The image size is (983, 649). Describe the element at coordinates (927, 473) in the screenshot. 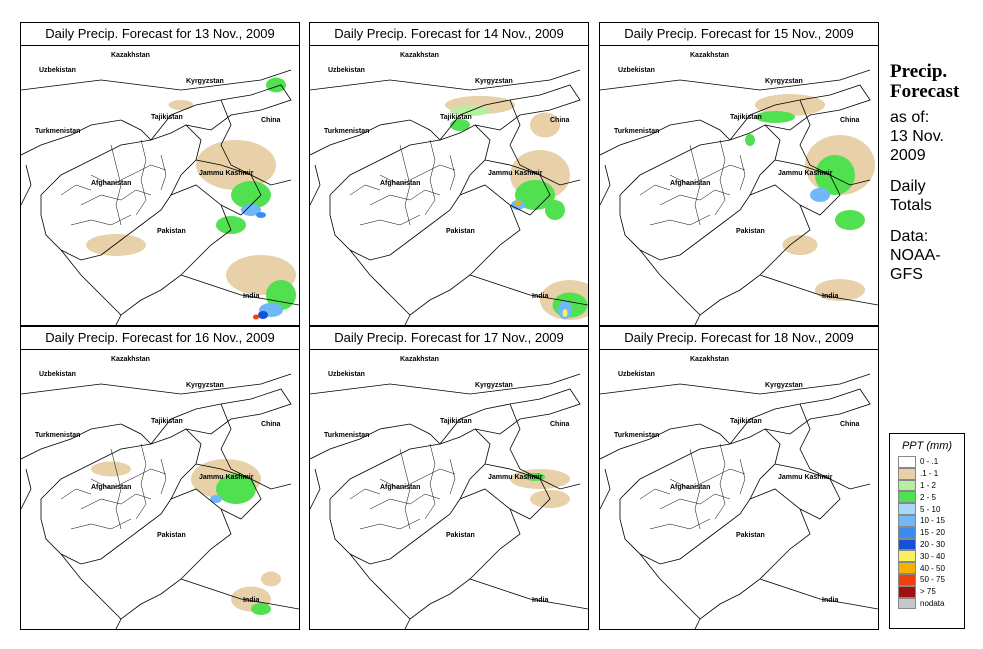

I see `legend-item: .1 - 1` at that location.